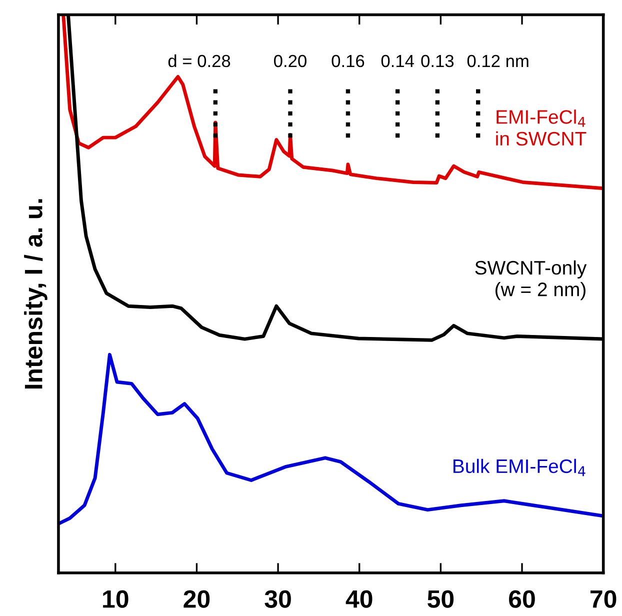 The image size is (622, 616). I want to click on x-tick-label: 10, so click(115, 599).